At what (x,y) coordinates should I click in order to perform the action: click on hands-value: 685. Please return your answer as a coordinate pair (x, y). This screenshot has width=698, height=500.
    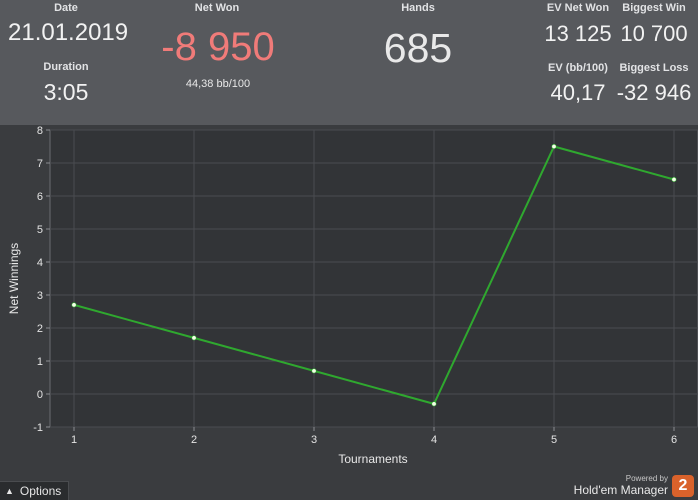
    Looking at the image, I should click on (418, 48).